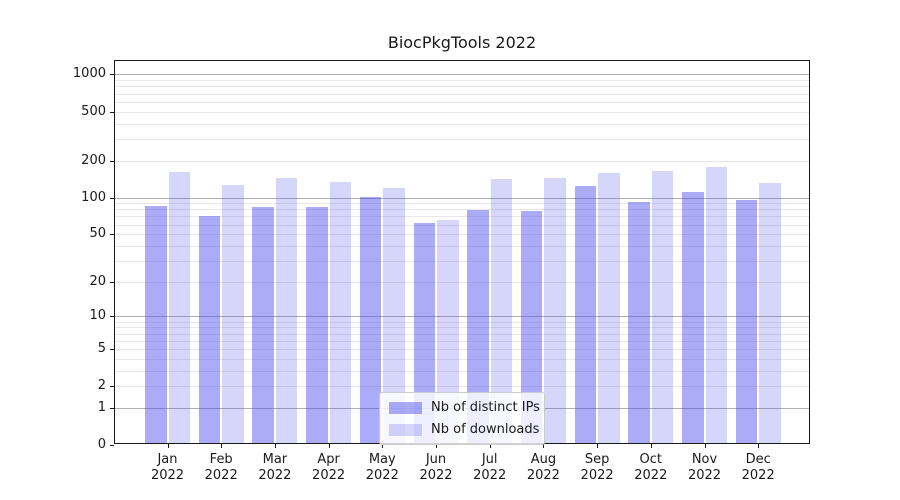  What do you see at coordinates (555, 310) in the screenshot?
I see `bar-downloads-aug` at bounding box center [555, 310].